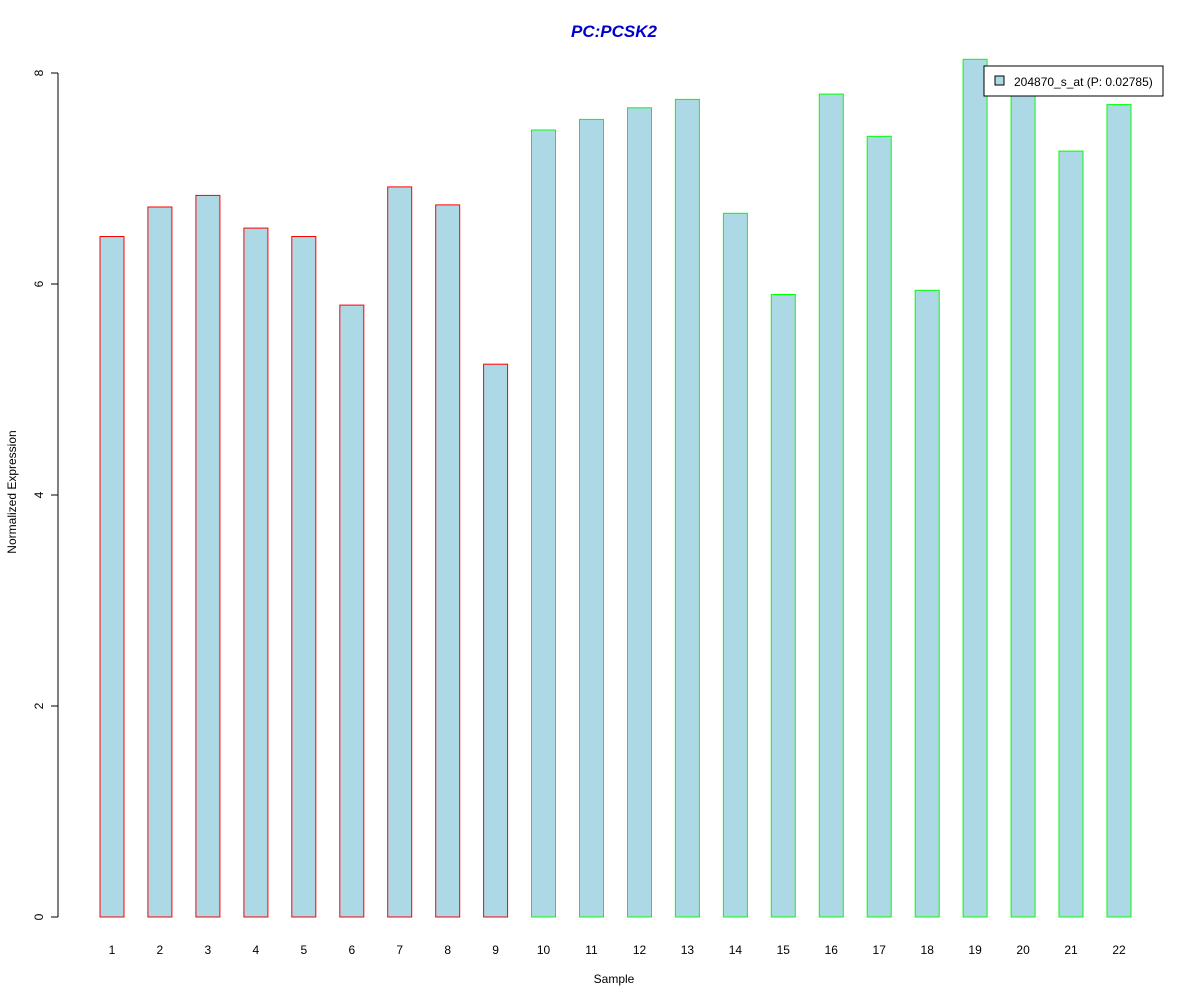 The width and height of the screenshot is (1200, 1000). Describe the element at coordinates (1083, 82) in the screenshot. I see `legend-series-label: 204870_s_at (P: 0.02785)` at that location.